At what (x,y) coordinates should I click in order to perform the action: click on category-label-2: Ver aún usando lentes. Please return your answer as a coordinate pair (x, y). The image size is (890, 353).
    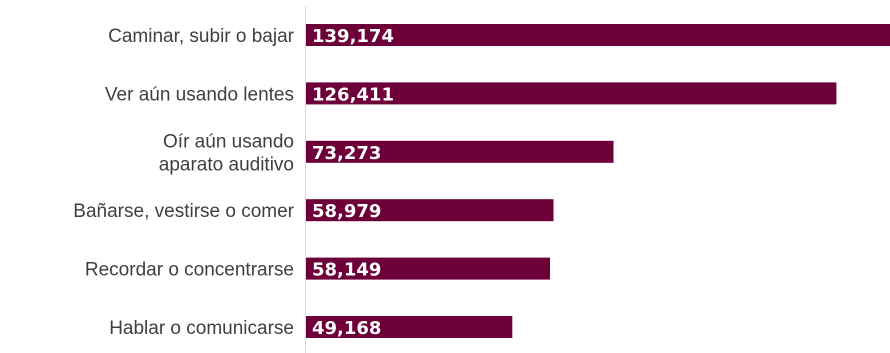
    Looking at the image, I should click on (199, 94).